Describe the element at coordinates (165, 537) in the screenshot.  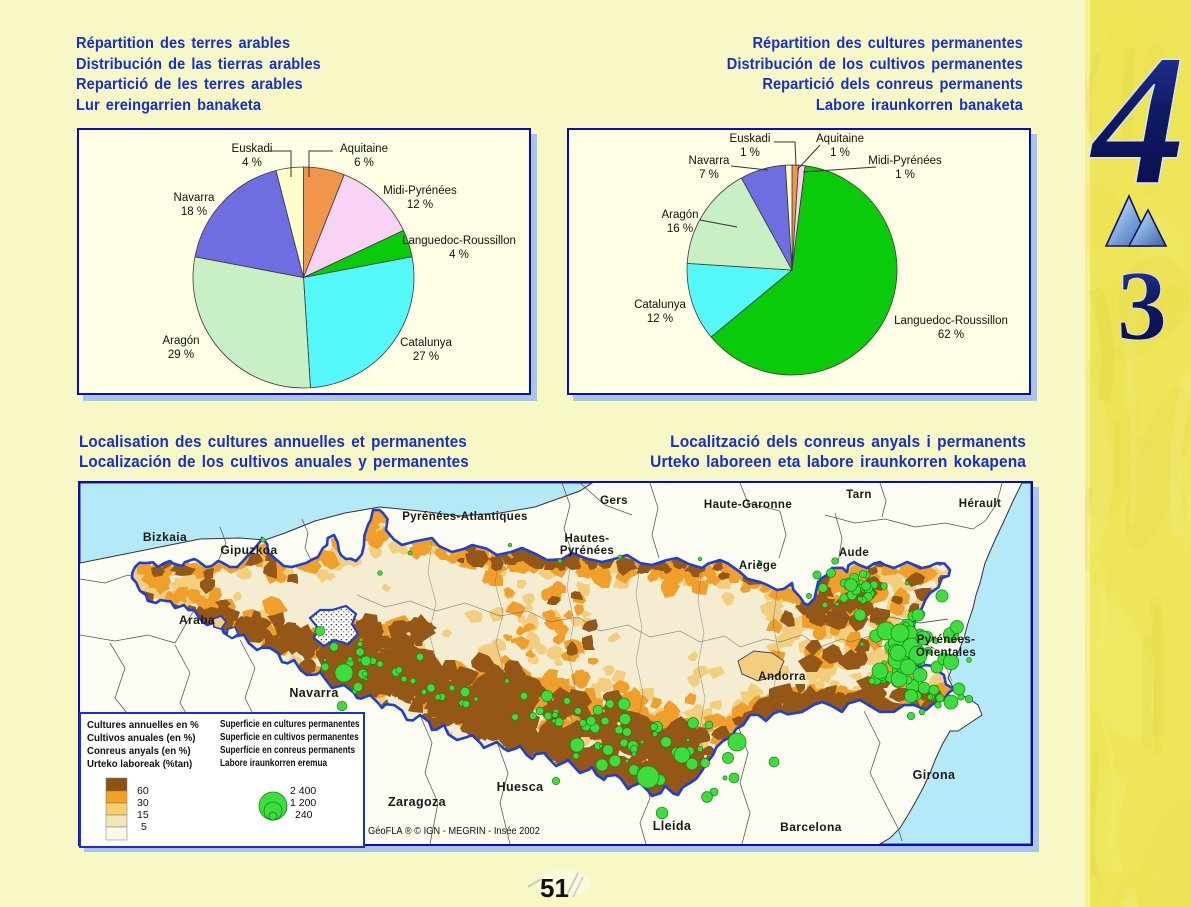
I see `svg-text: Bizkaia` at that location.